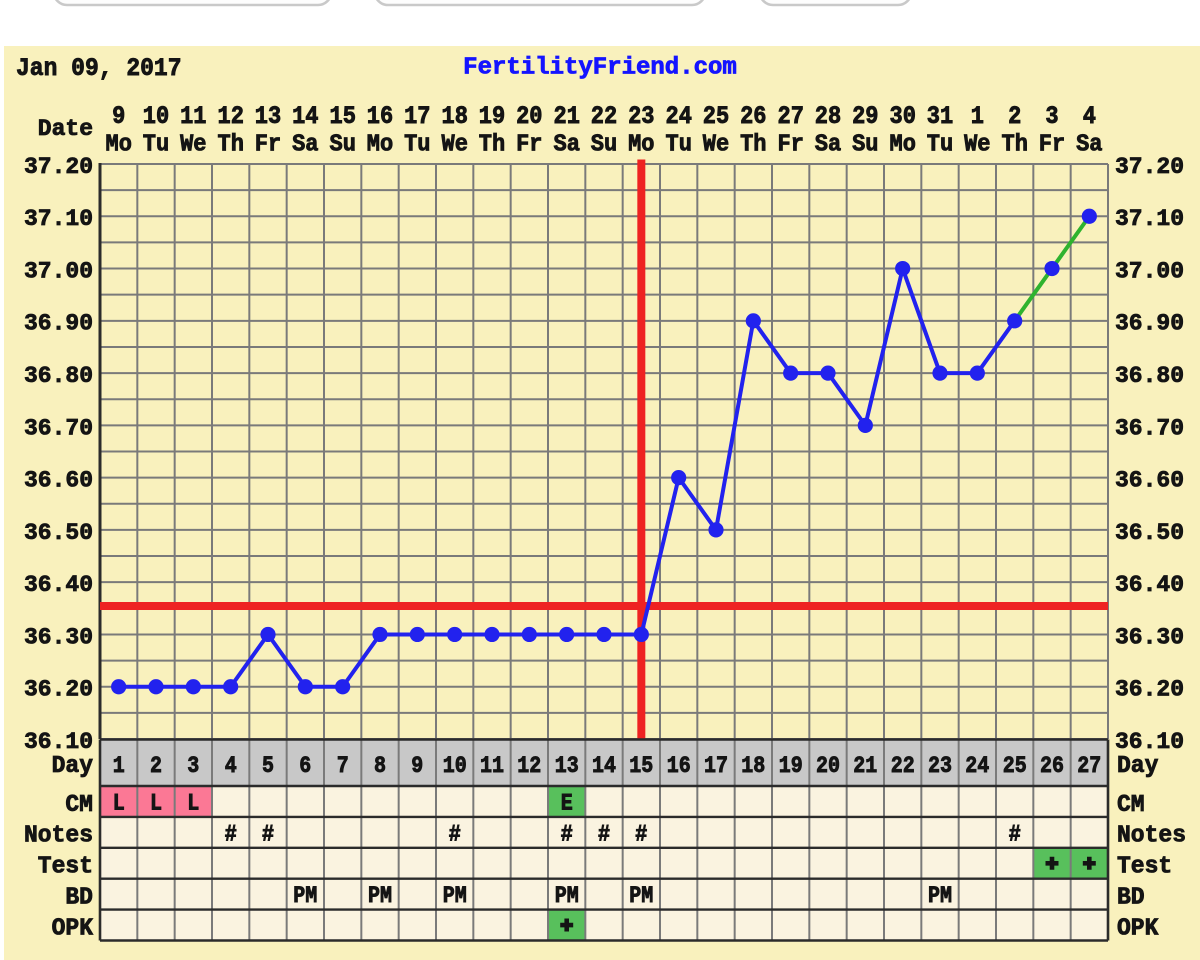 This screenshot has height=960, width=1200. I want to click on svg-text: Jan 09, 2017, so click(98, 69).